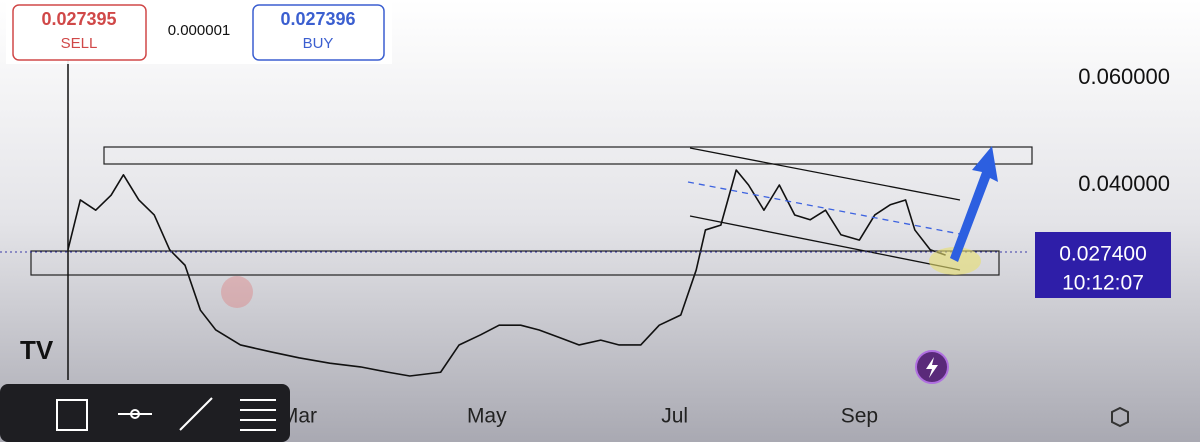 This screenshot has height=442, width=1200. Describe the element at coordinates (1103, 254) in the screenshot. I see `last-price: 0.027400` at that location.